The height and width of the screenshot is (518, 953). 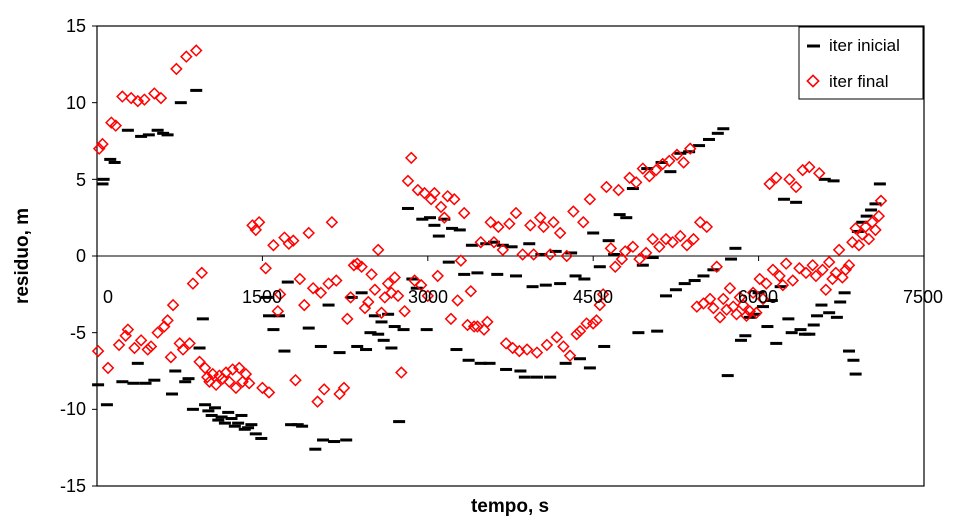 I want to click on y-tick-label: 0, so click(x=81, y=256).